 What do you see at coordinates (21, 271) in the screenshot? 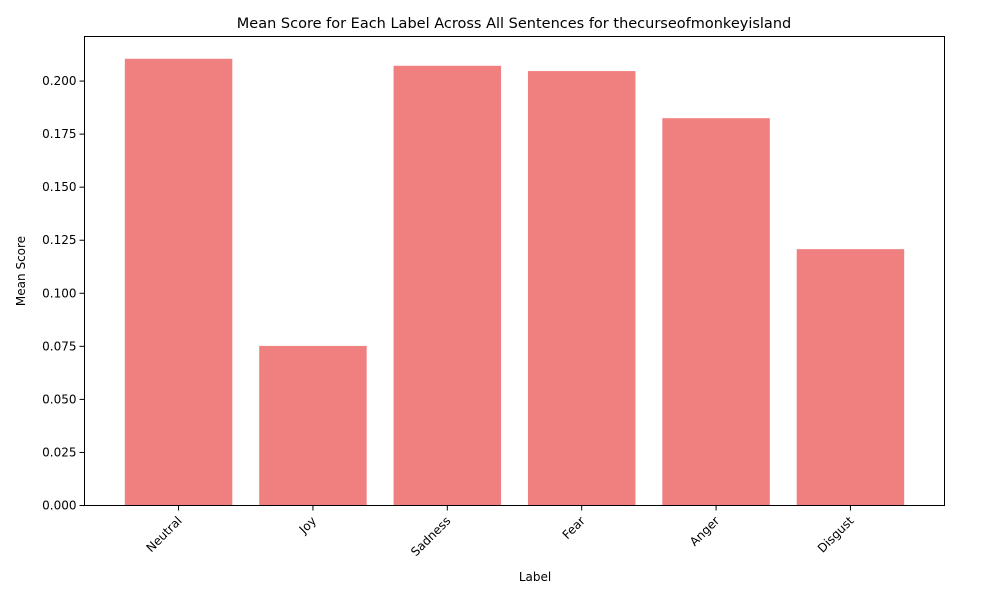
I see `y-axis-title: Mean Score` at bounding box center [21, 271].